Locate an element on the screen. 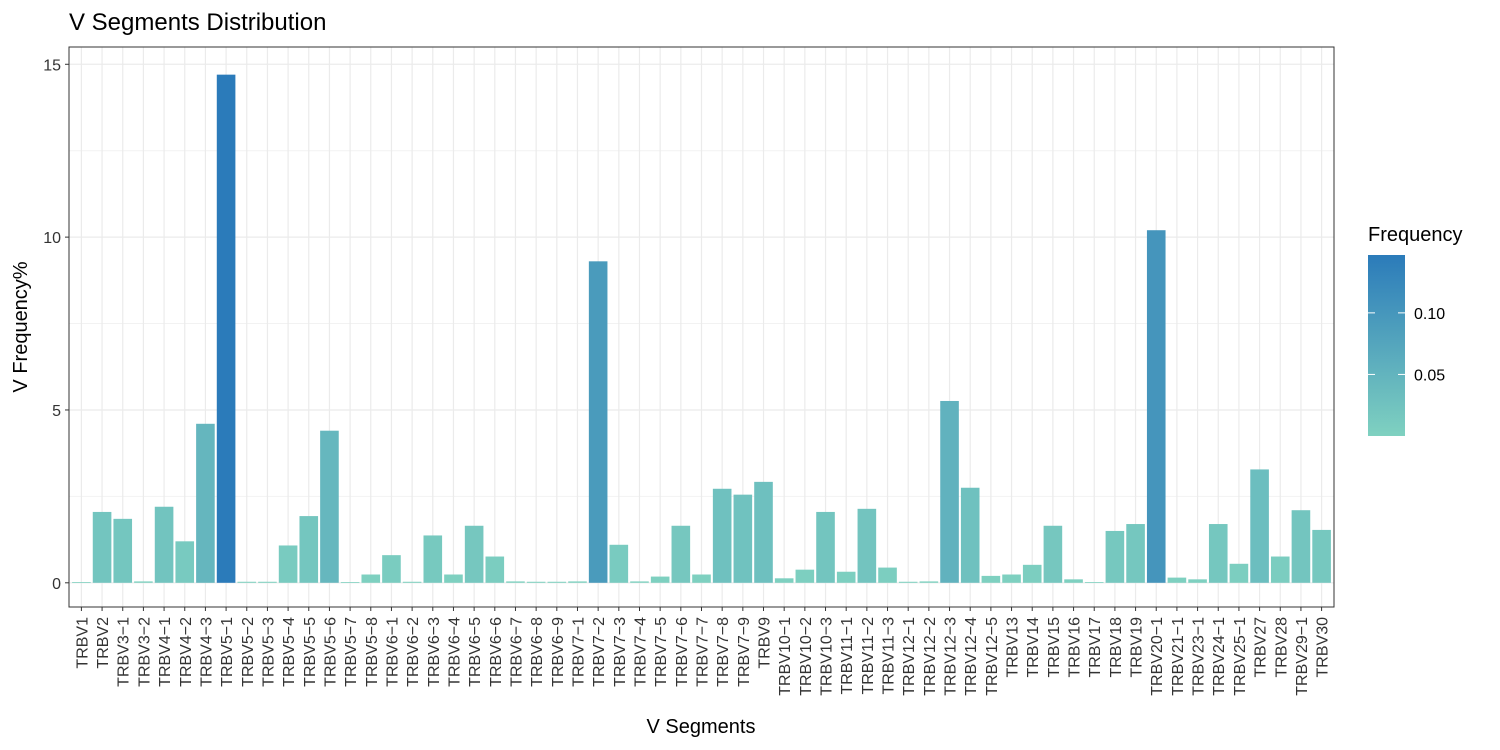 Image resolution: width=1500 pixels, height=750 pixels. x-tick-label: TRBV6−9 is located at coordinates (558, 652).